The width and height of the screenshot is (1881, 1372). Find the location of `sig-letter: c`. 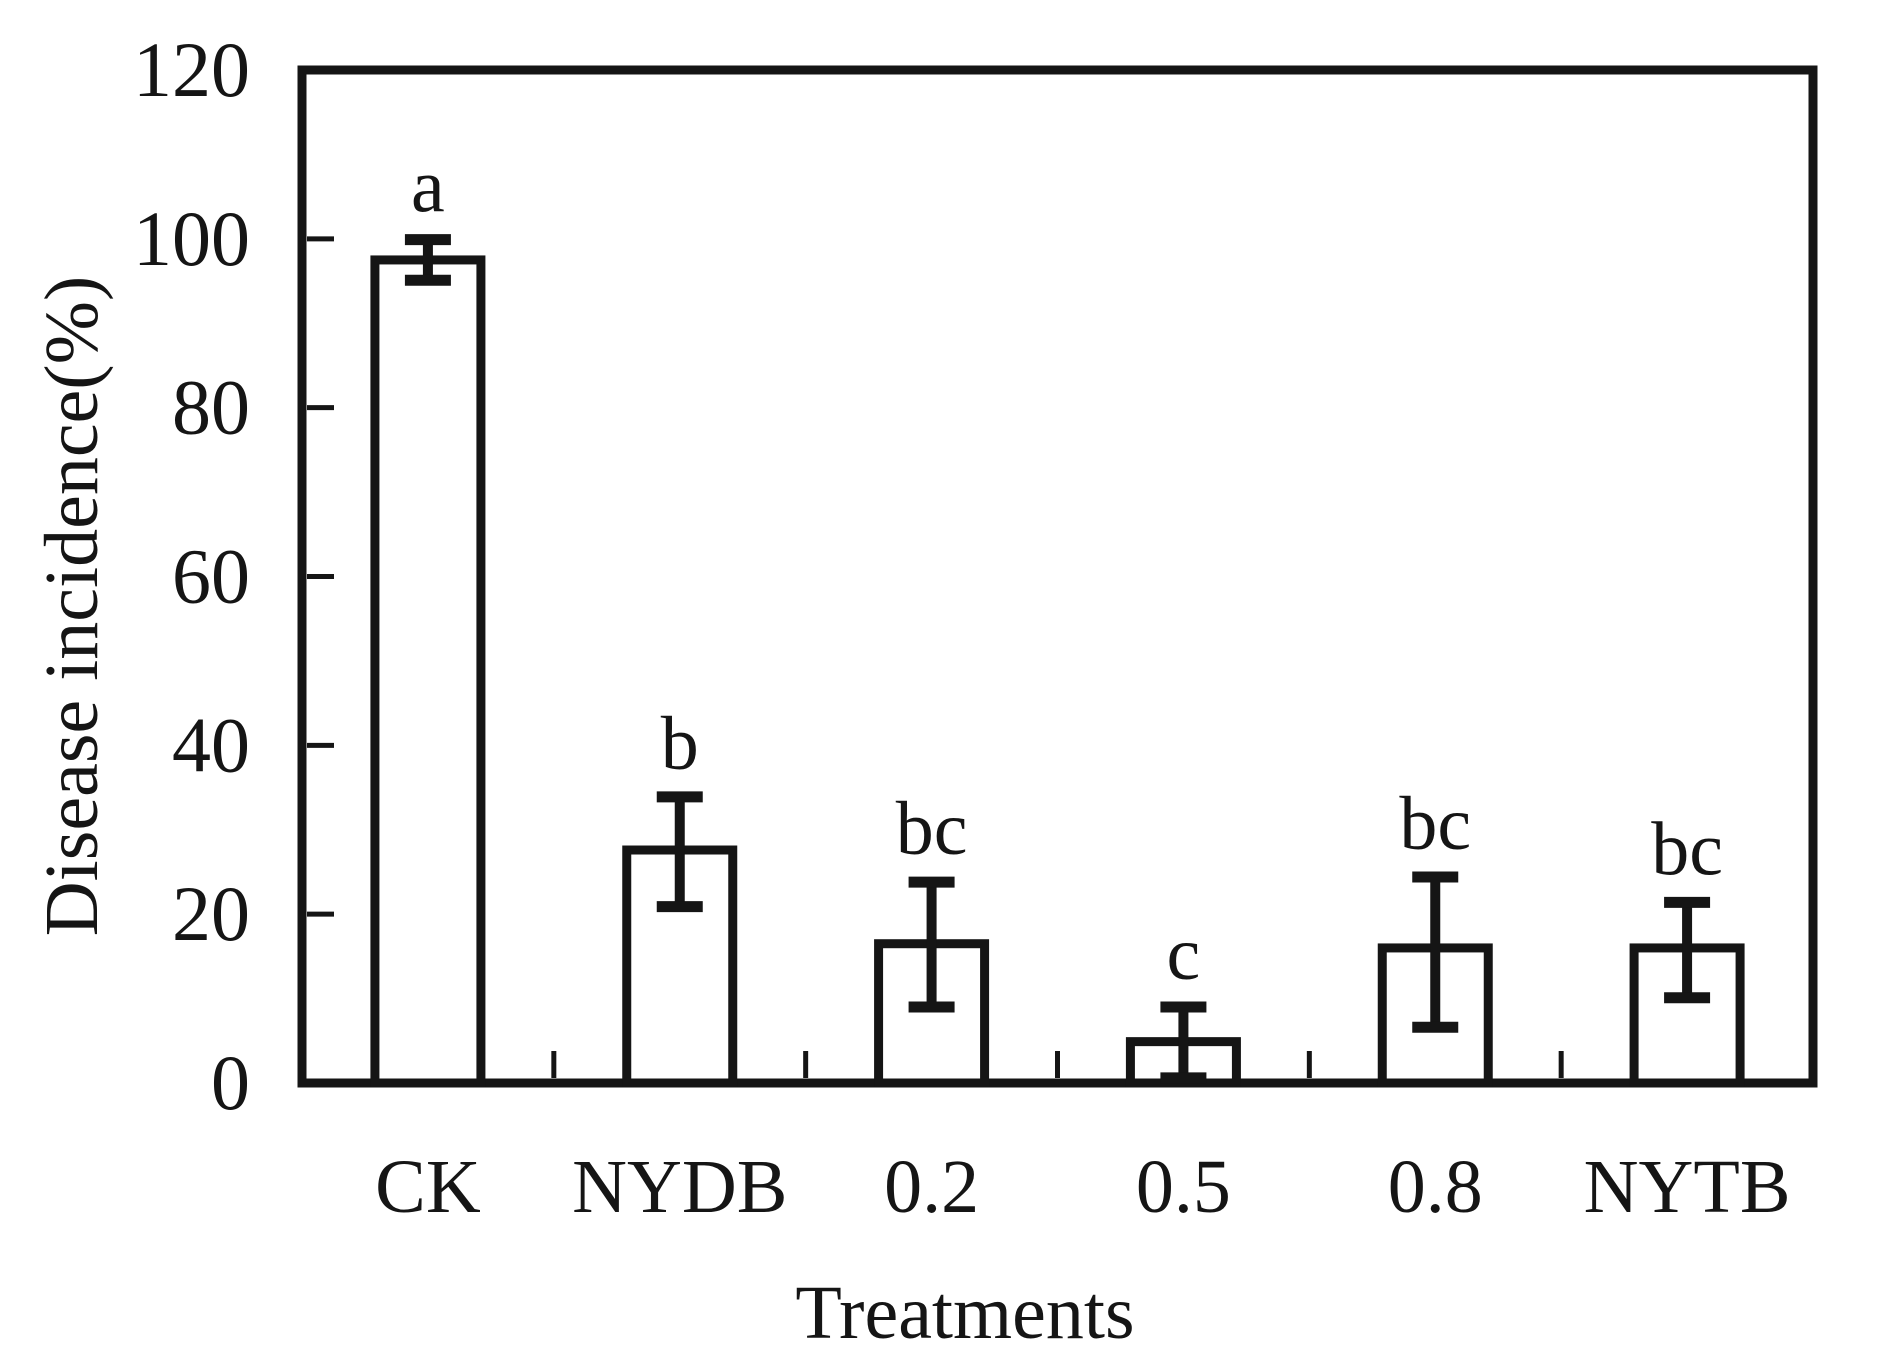

sig-letter: c is located at coordinates (1184, 954).